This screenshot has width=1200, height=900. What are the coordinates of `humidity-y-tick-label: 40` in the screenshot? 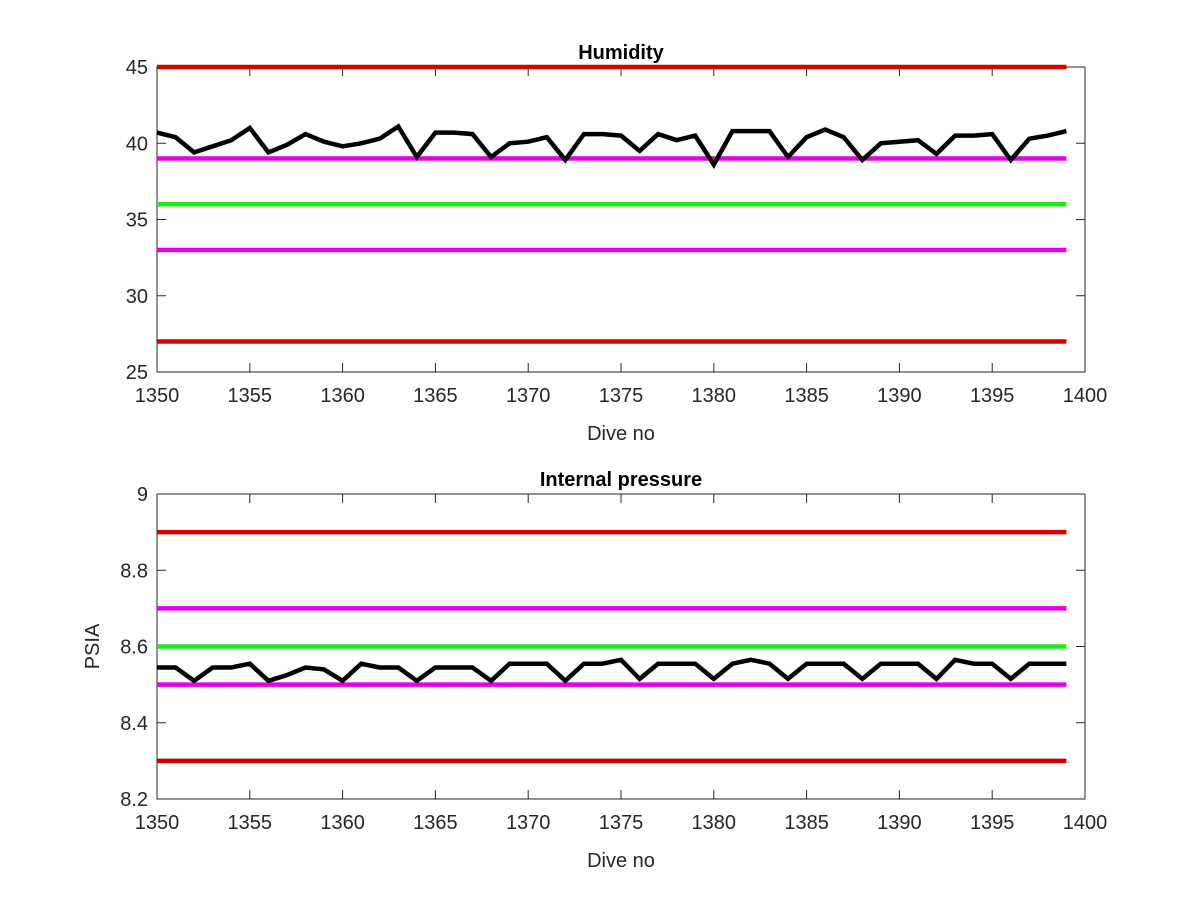 It's located at (137, 144).